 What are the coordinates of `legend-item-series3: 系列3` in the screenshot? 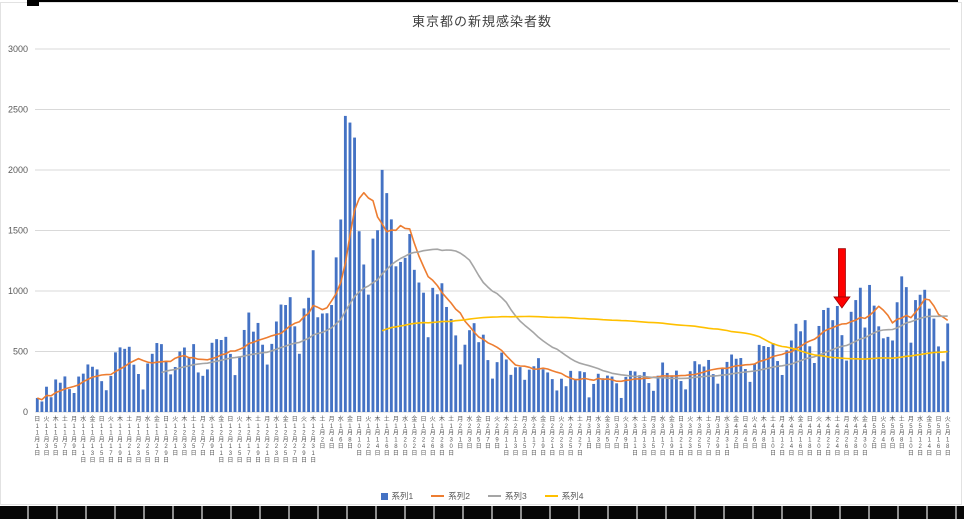 It's located at (507, 496).